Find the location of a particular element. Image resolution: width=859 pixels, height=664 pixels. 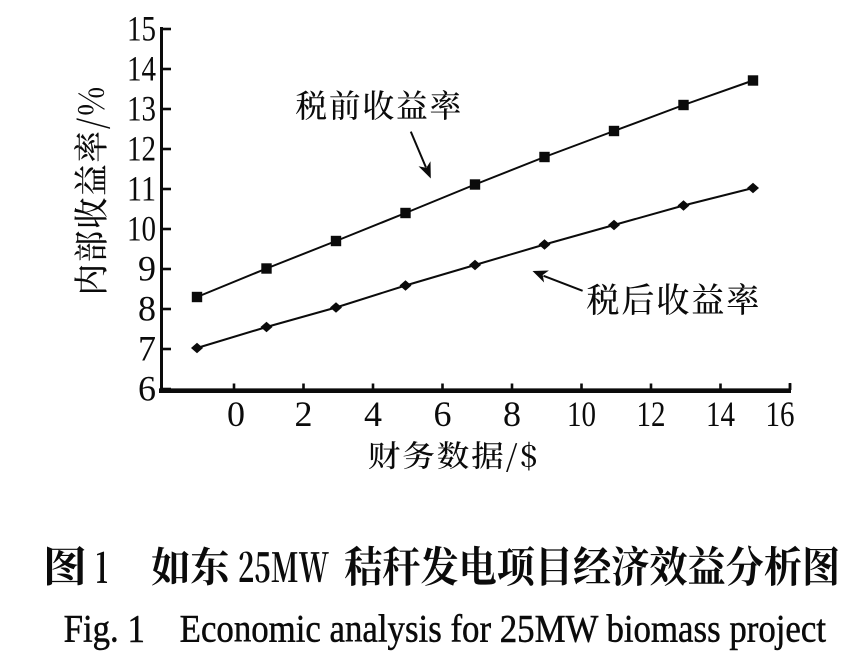

svg-text: 15 is located at coordinates (141, 29).